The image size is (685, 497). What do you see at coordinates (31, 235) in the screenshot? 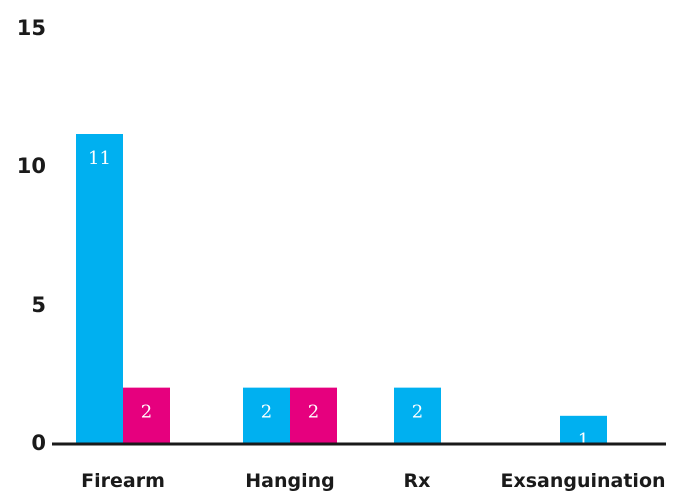
I see `y-axis-ticks: 0 5 10 15` at bounding box center [31, 235].